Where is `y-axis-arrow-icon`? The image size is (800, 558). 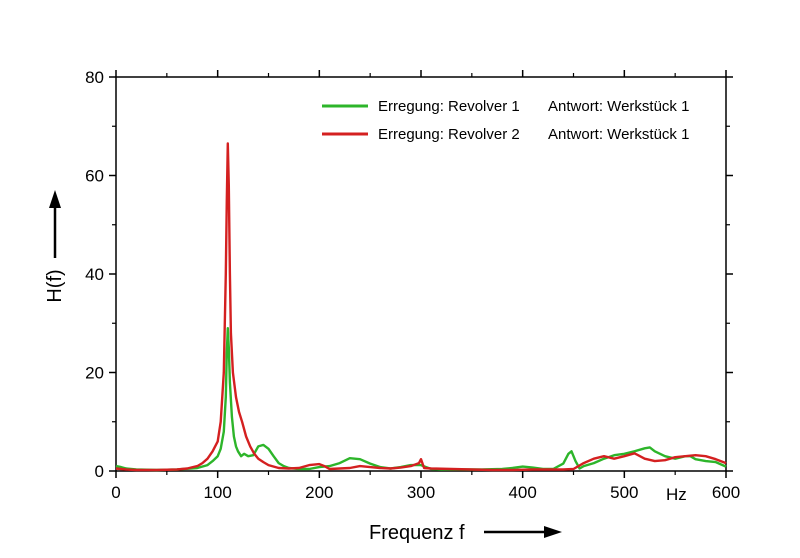 y-axis-arrow-icon is located at coordinates (55, 224).